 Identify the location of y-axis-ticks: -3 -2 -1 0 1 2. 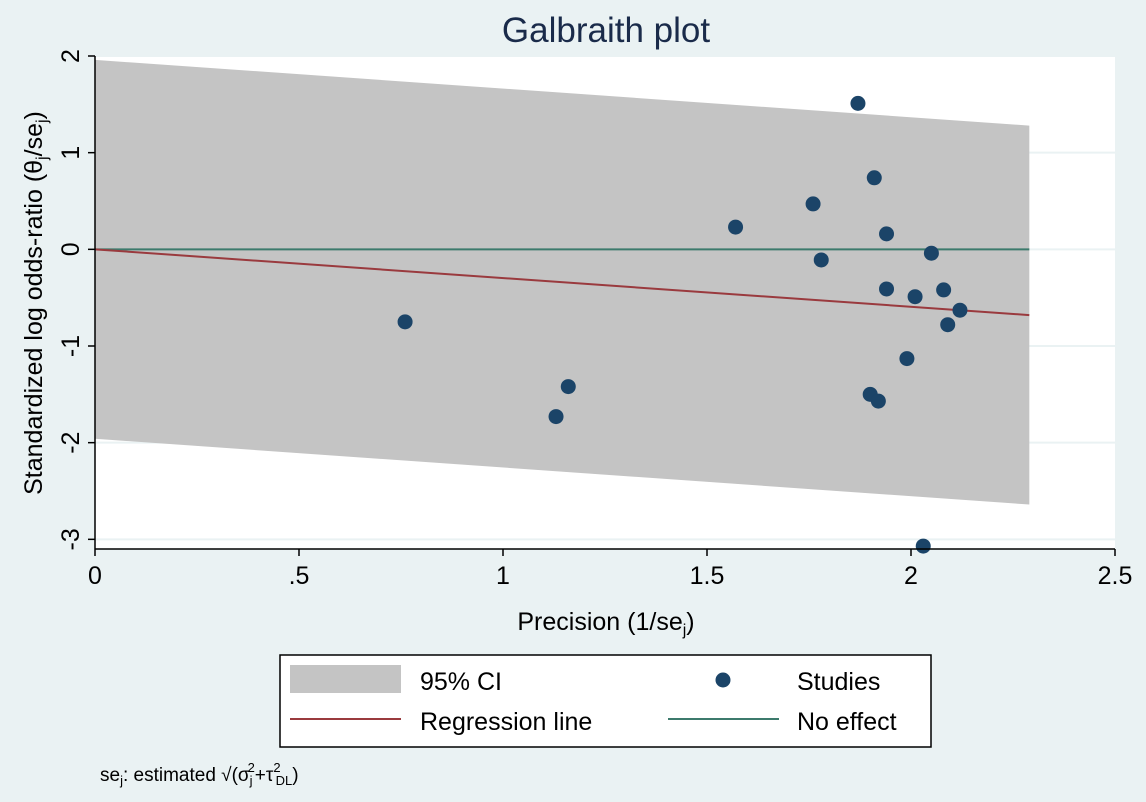
(76, 299).